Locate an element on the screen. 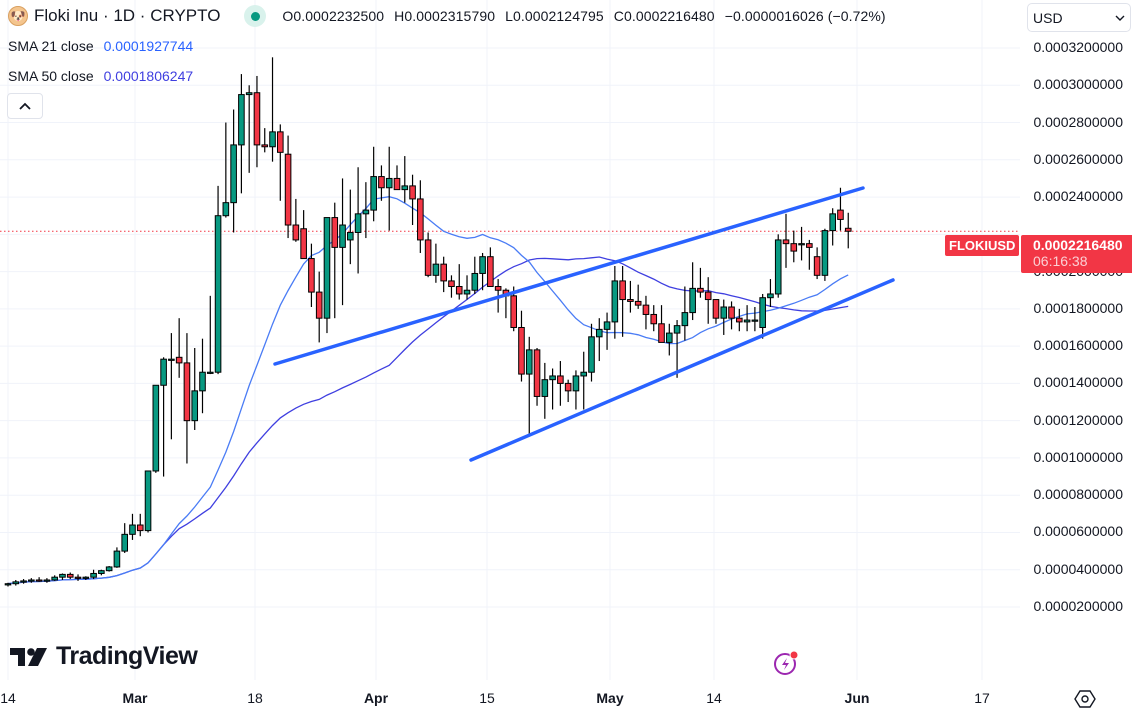 This screenshot has height=710, width=1132. market-status-indicator is located at coordinates (255, 16).